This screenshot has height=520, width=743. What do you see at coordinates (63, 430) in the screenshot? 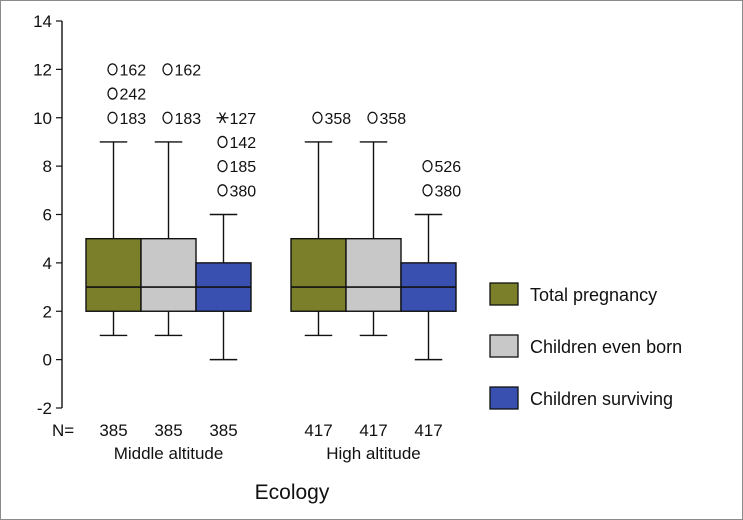
I see `n-label: N=` at bounding box center [63, 430].